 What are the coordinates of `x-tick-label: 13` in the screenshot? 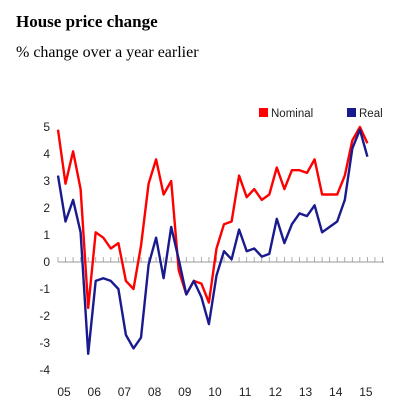 It's located at (306, 392).